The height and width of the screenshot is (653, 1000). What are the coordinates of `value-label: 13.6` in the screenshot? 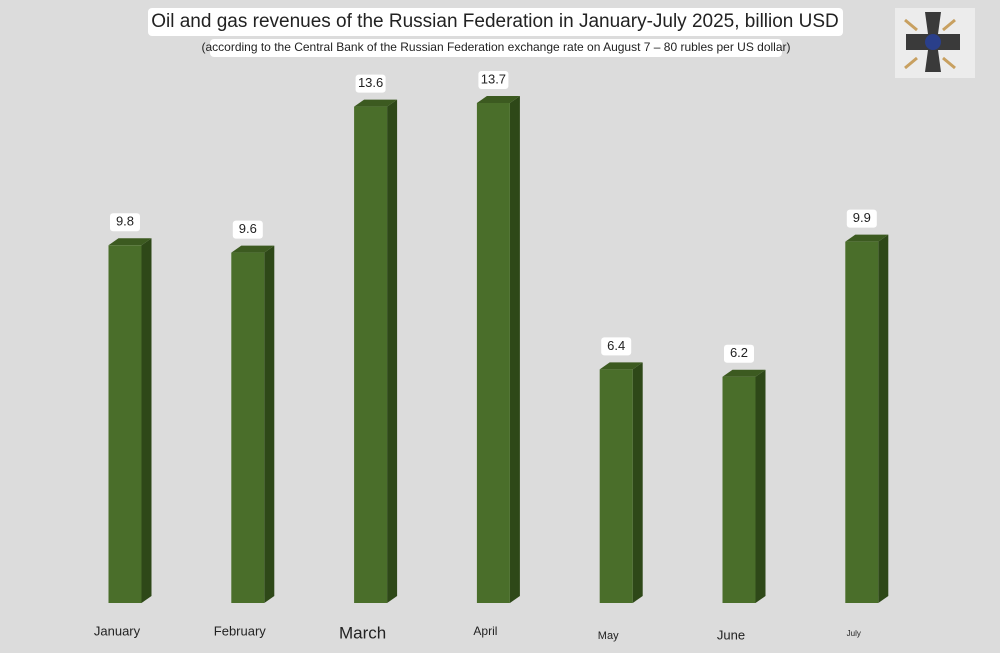 It's located at (370, 82).